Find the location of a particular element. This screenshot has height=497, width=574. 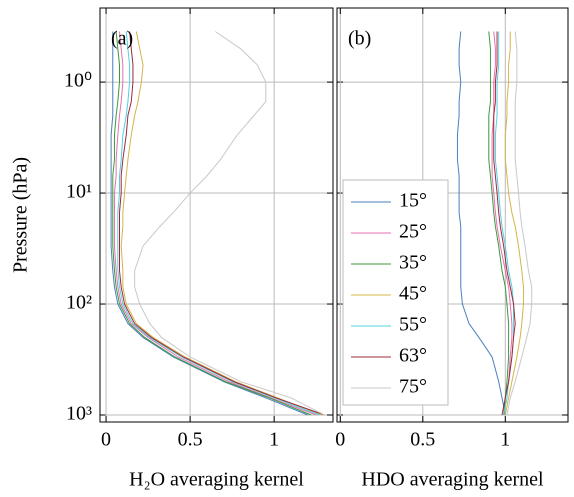

legend-label: 15° is located at coordinates (413, 201).